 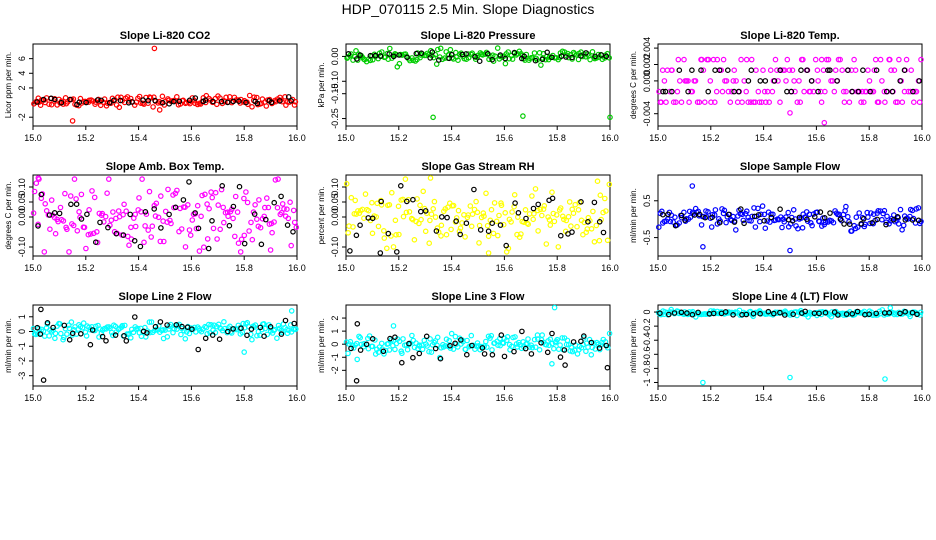 I want to click on y-tick-label: -0.25, so click(x=335, y=118).